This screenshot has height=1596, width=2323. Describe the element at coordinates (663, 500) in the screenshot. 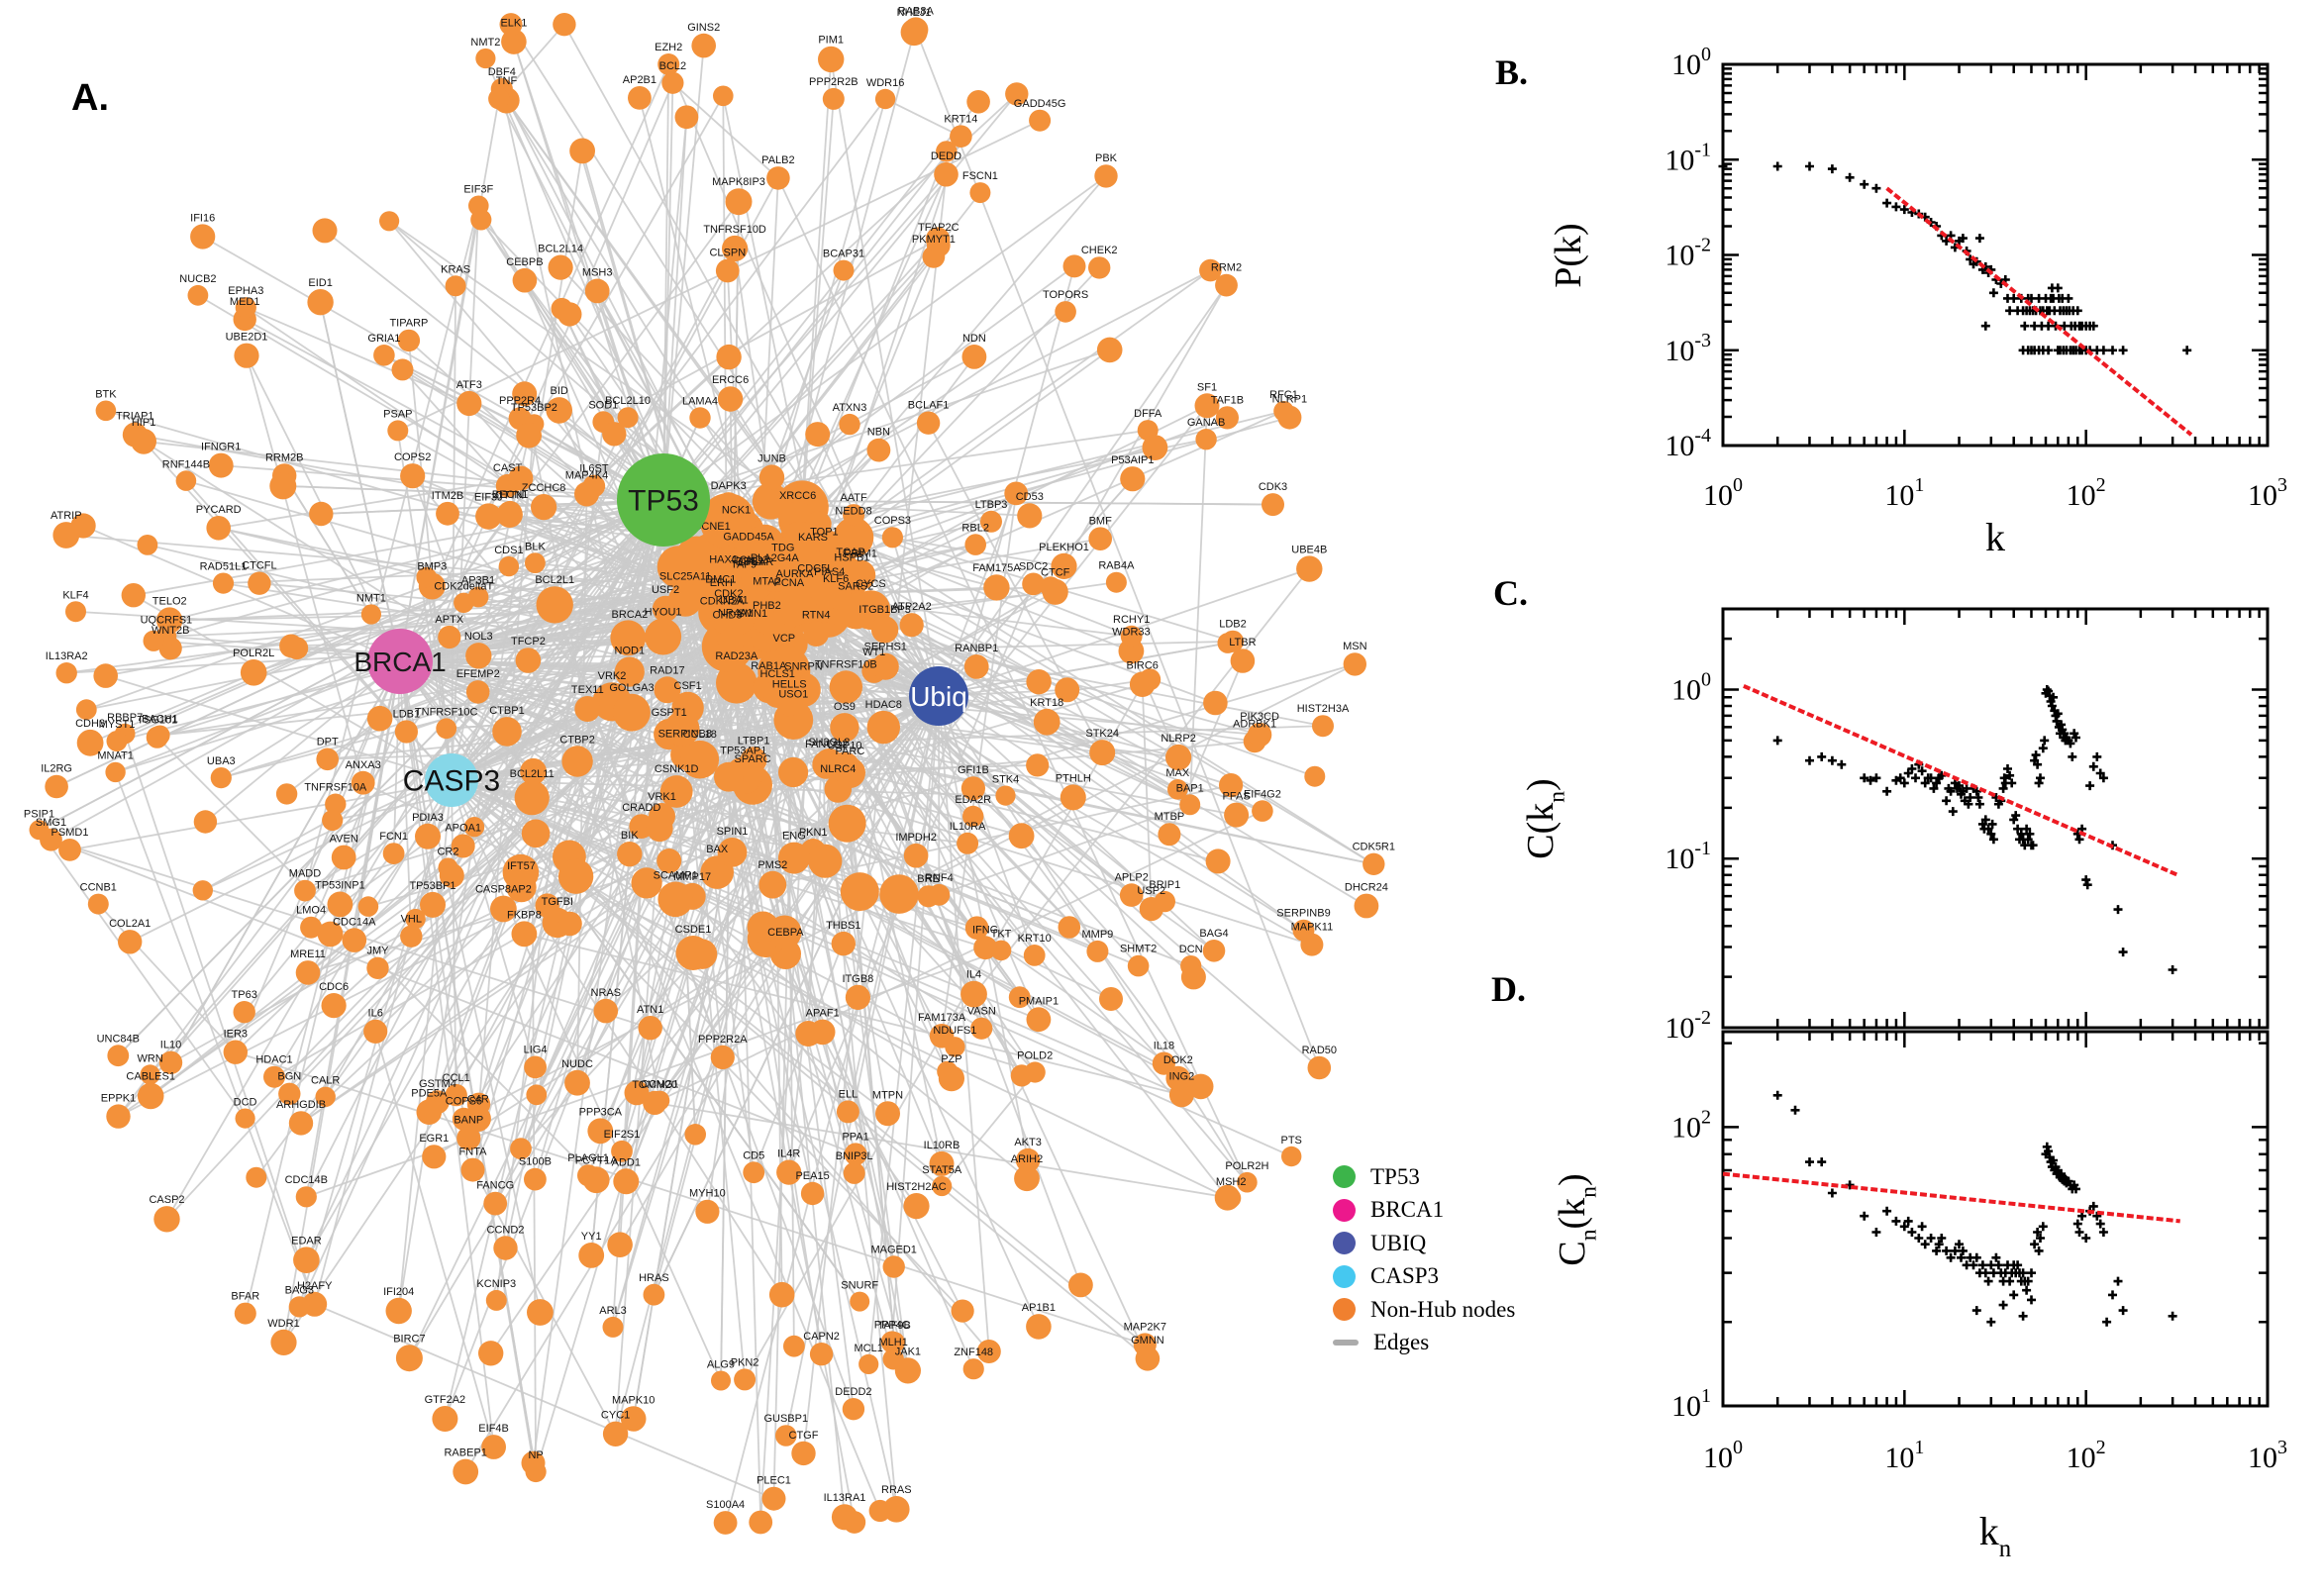

I see `hub-node-tp53` at that location.